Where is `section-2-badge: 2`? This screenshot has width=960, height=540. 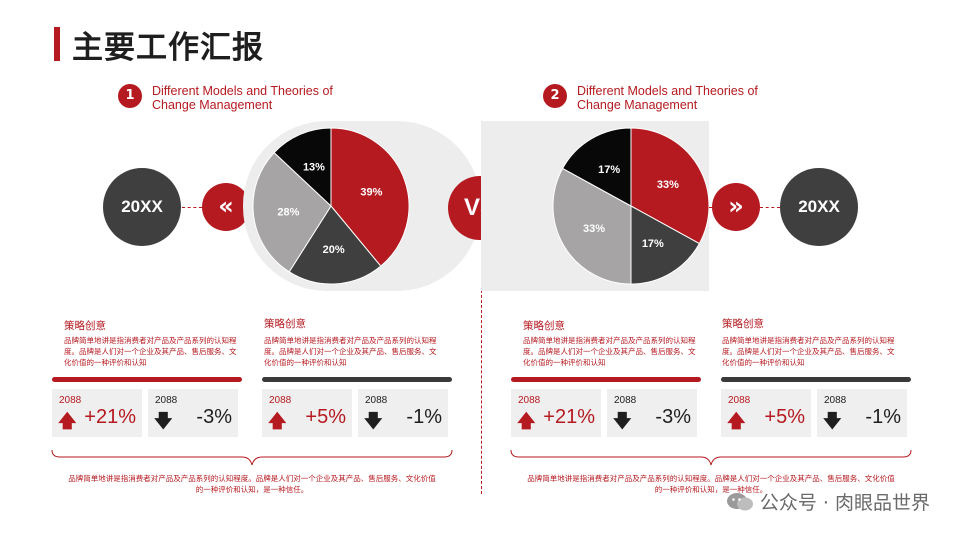
section-2-badge: 2 is located at coordinates (555, 96).